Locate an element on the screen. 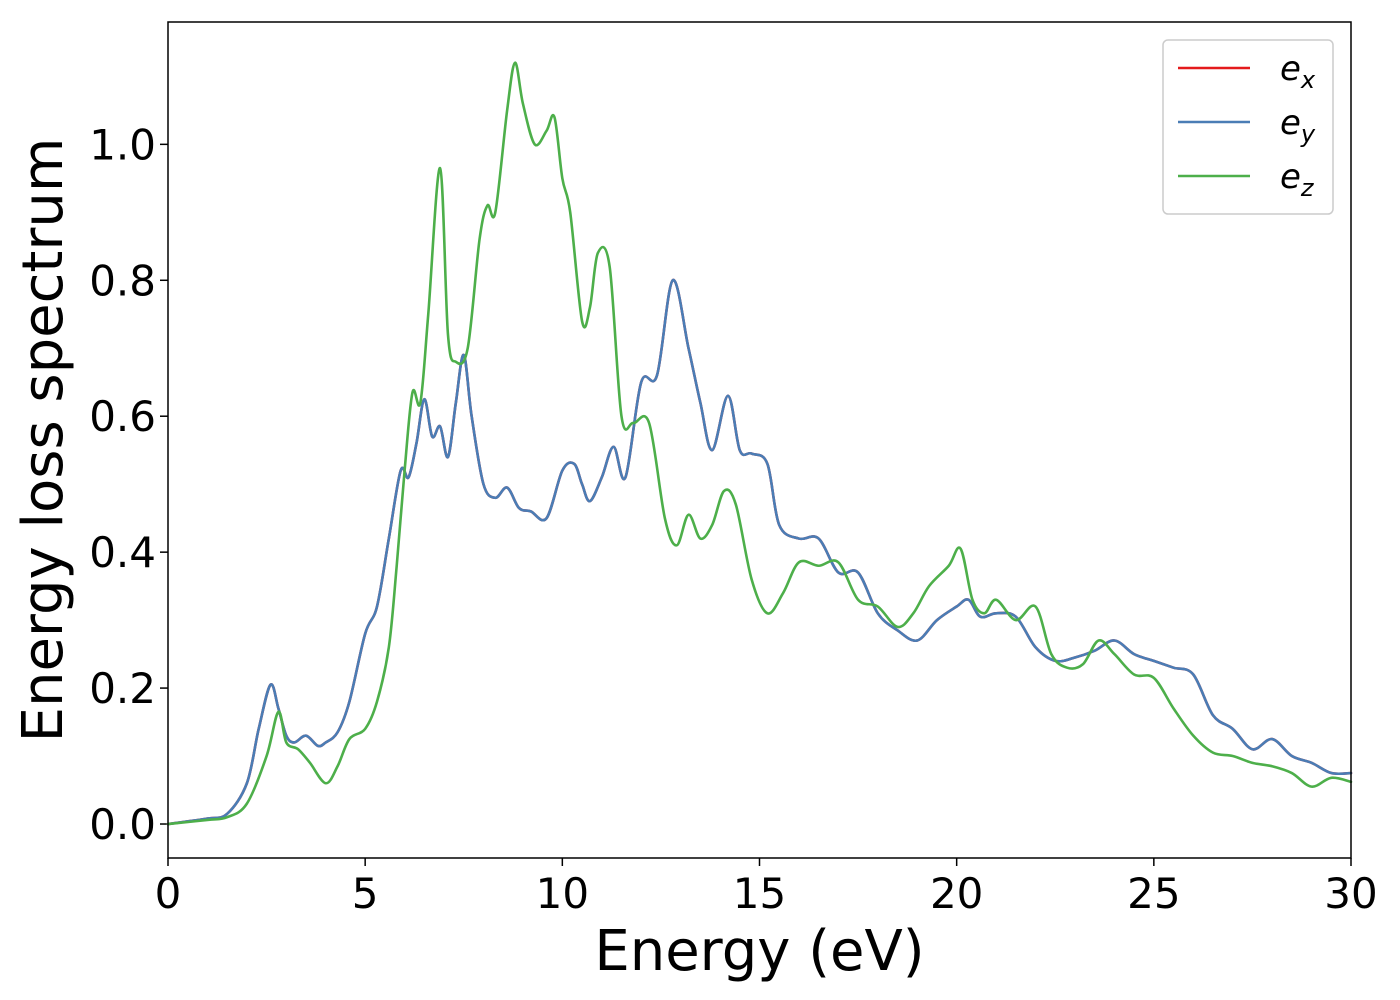 The width and height of the screenshot is (1400, 1000). legend-label-e-z: ez is located at coordinates (1297, 179).